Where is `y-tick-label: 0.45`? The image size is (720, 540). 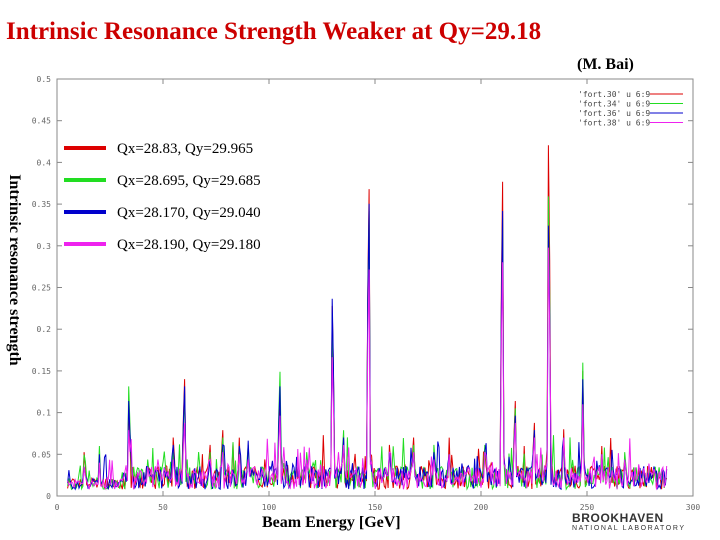 y-tick-label: 0.45 is located at coordinates (41, 121).